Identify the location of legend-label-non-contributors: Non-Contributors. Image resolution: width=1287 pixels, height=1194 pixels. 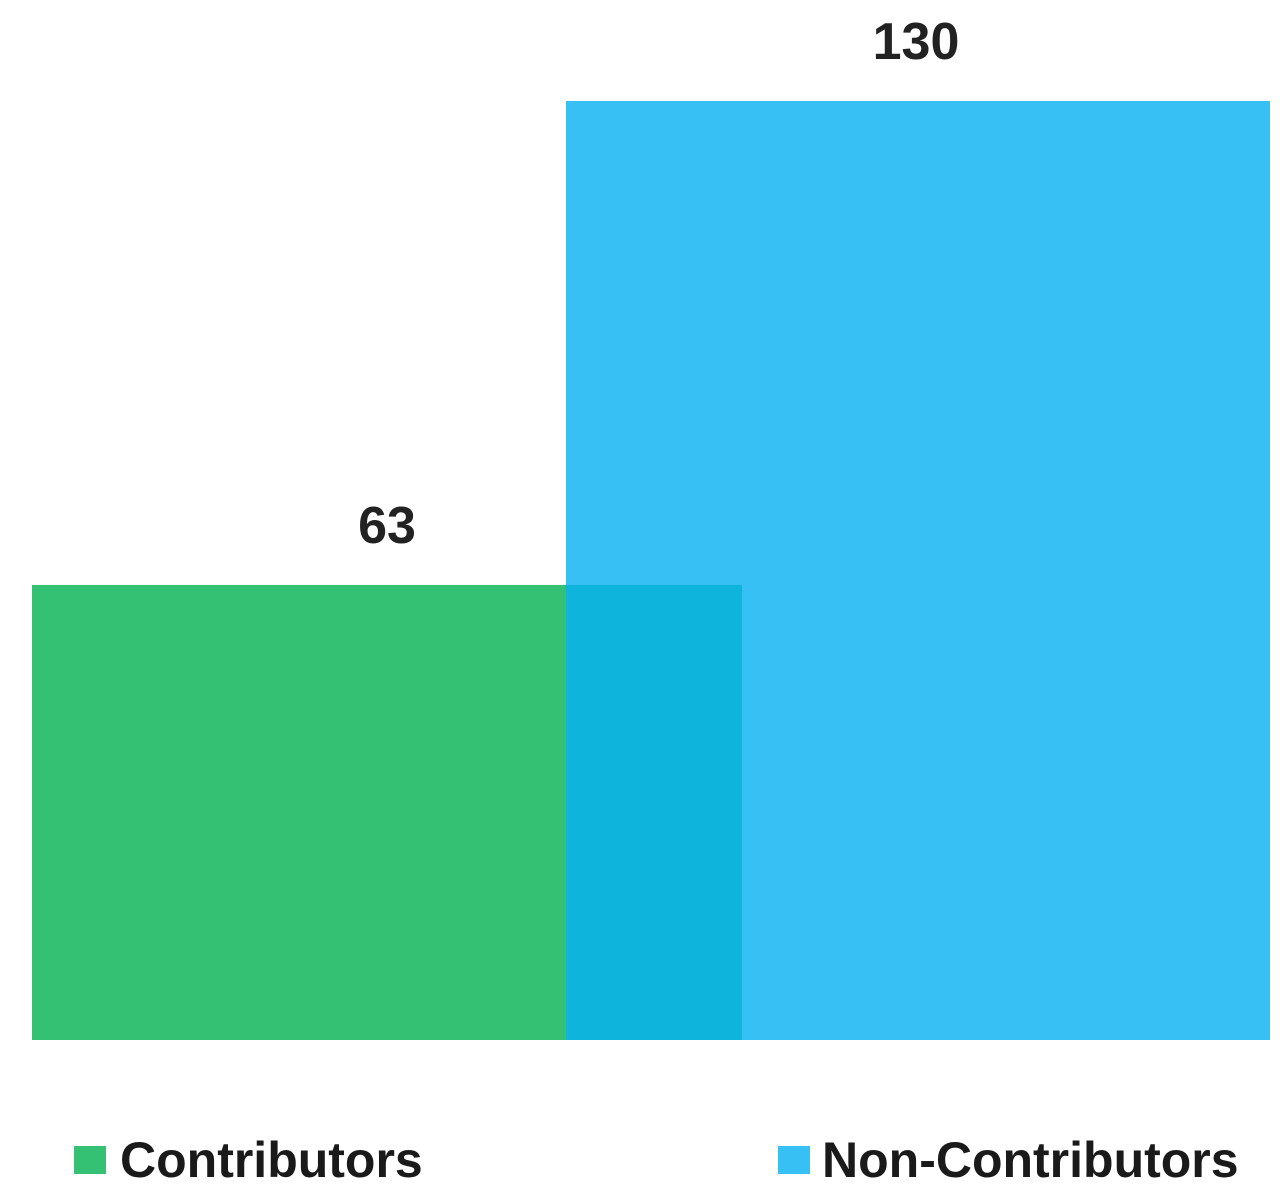
(1030, 1160).